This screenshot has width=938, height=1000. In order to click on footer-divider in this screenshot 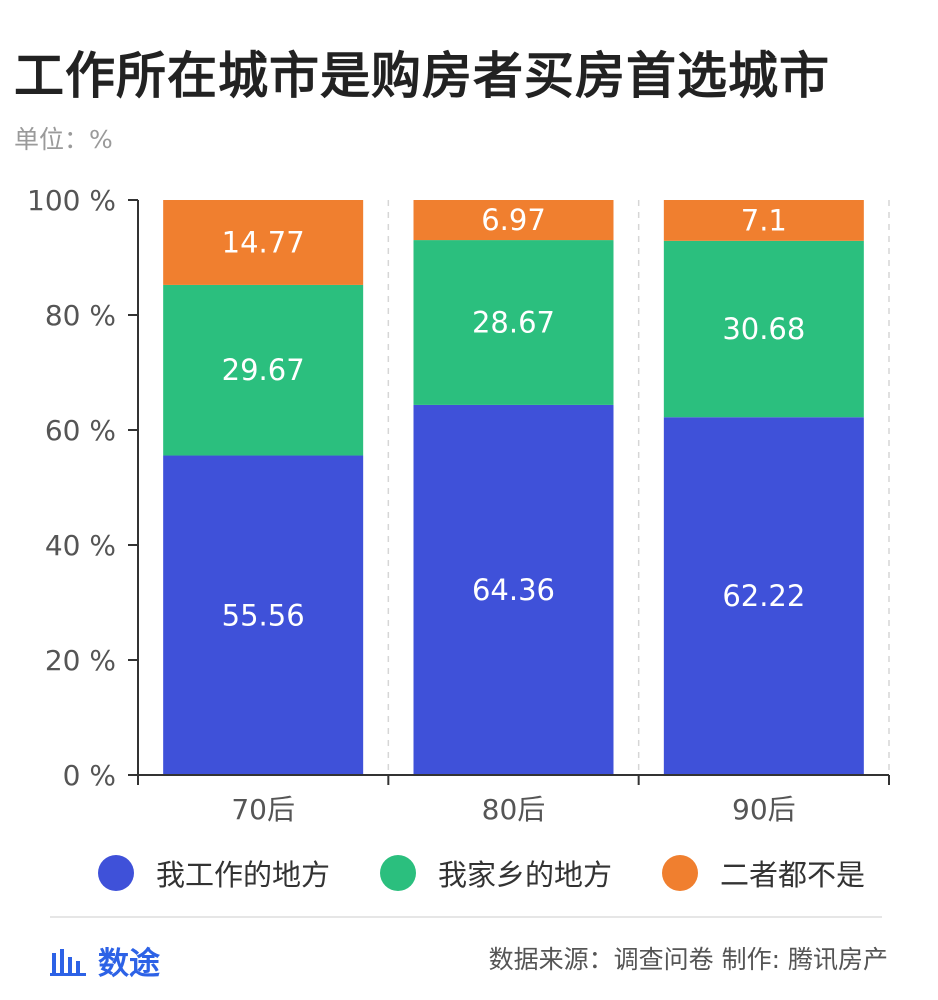, I will do `click(466, 917)`.